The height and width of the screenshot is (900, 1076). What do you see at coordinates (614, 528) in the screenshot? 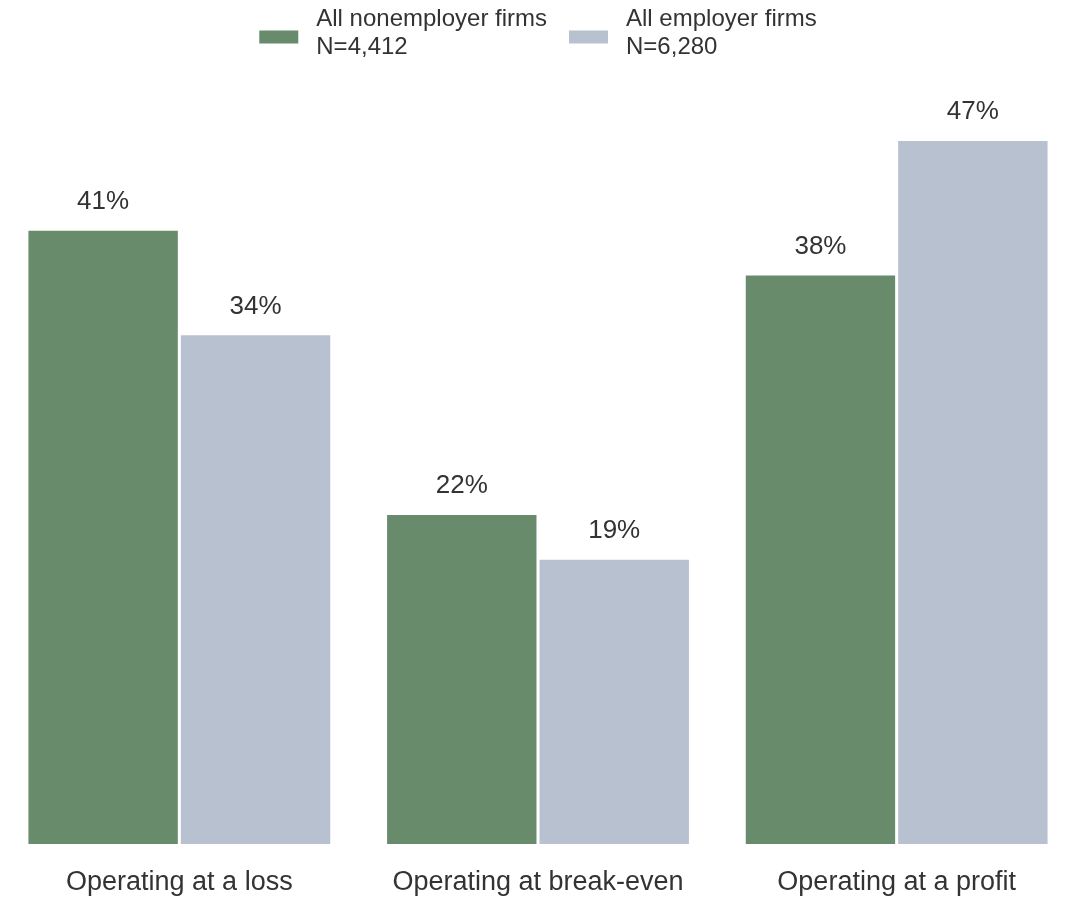
I see `data-label: 19%` at bounding box center [614, 528].